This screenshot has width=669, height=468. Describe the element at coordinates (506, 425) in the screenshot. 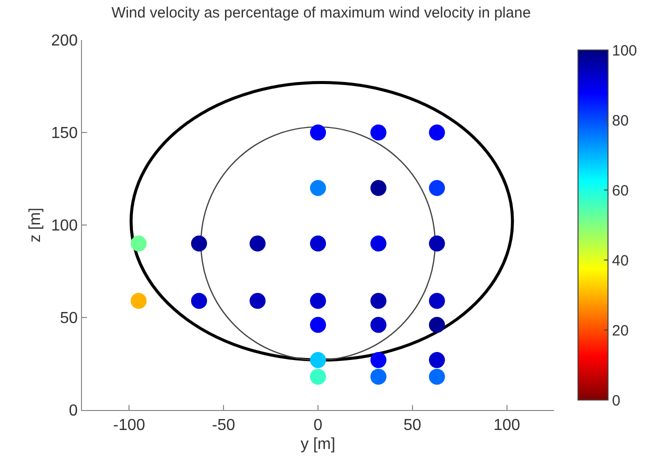

I see `x-tick-label: 100` at that location.